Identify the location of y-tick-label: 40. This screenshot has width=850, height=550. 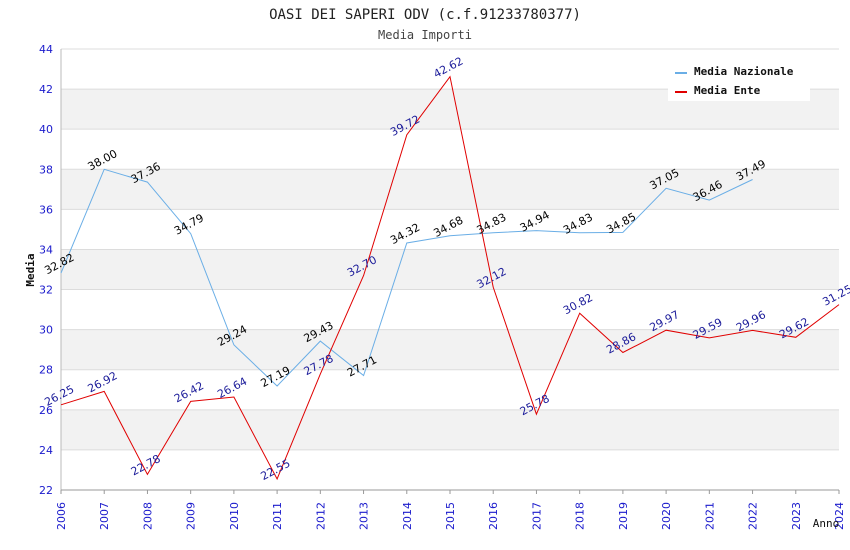
(46, 129).